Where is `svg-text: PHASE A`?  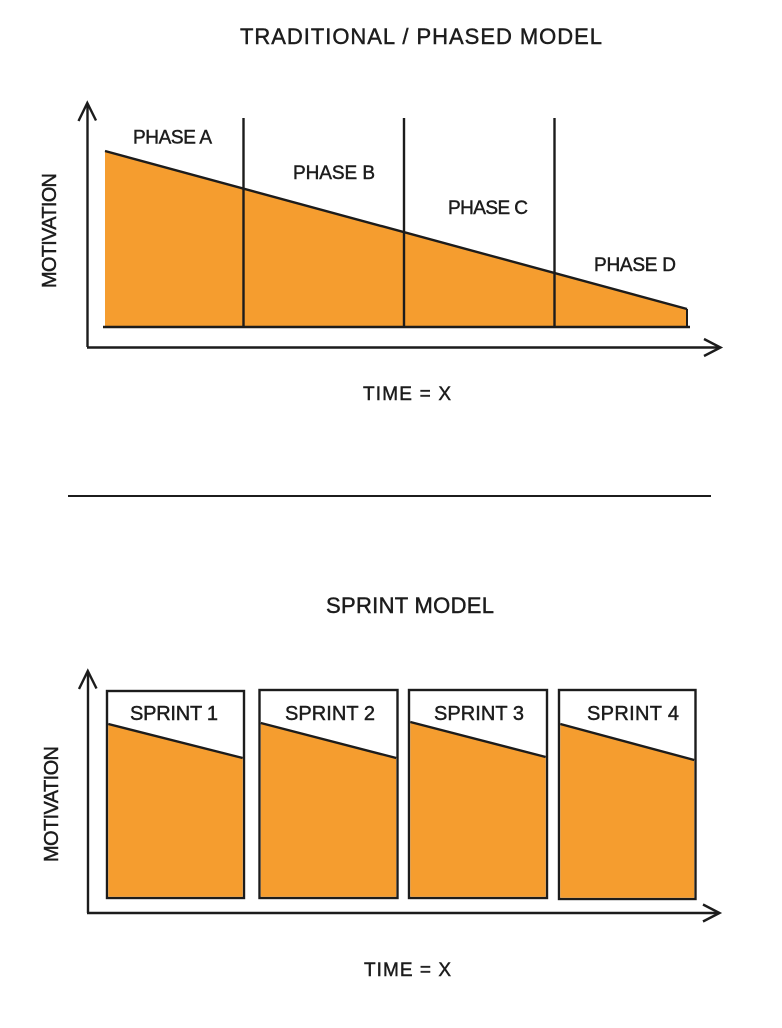 svg-text: PHASE A is located at coordinates (172, 138).